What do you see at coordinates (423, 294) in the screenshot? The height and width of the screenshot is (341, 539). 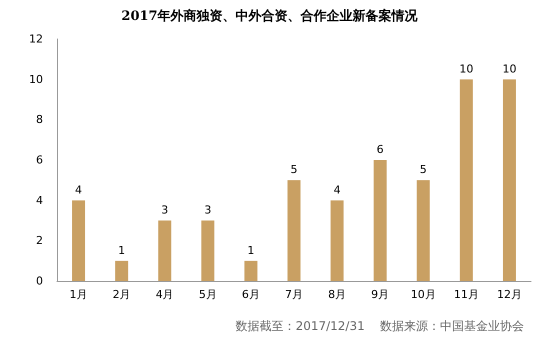 I see `x-tick-label: 10月` at bounding box center [423, 294].